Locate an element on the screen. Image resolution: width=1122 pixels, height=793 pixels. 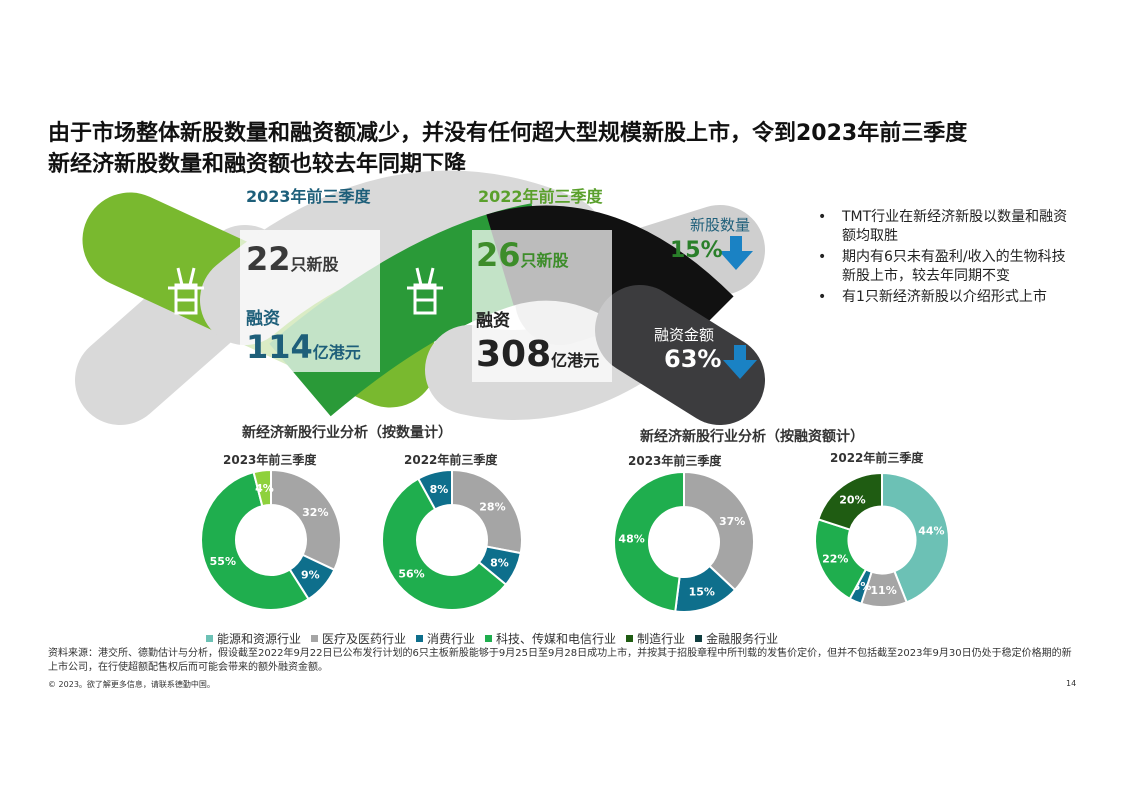
bullet-item: 期内有6只未有盈利/收入的生物科技新股上市，较去年同期不变 is located at coordinates (943, 267).